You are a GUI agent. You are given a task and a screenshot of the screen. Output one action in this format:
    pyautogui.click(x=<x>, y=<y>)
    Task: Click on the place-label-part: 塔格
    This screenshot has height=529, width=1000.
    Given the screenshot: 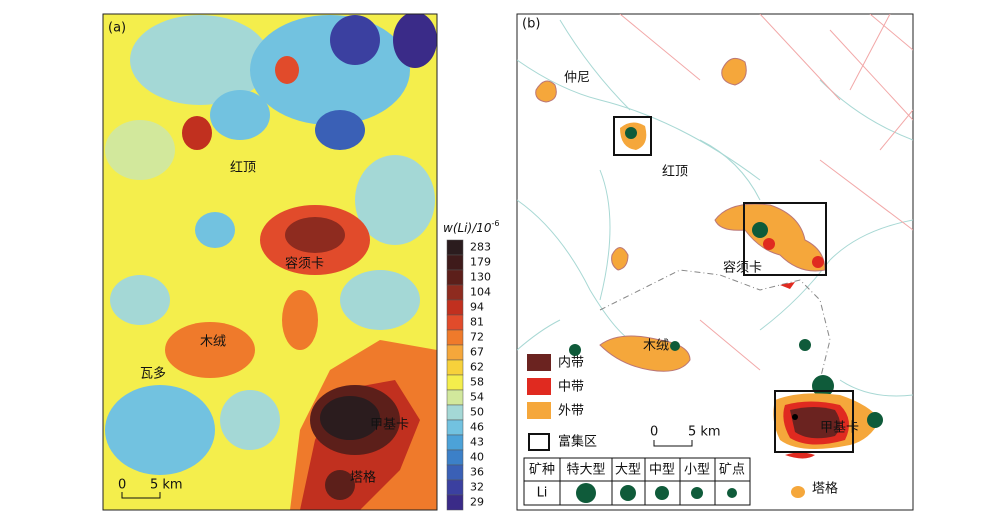 What is the action you would take?
    pyautogui.click(x=363, y=478)
    